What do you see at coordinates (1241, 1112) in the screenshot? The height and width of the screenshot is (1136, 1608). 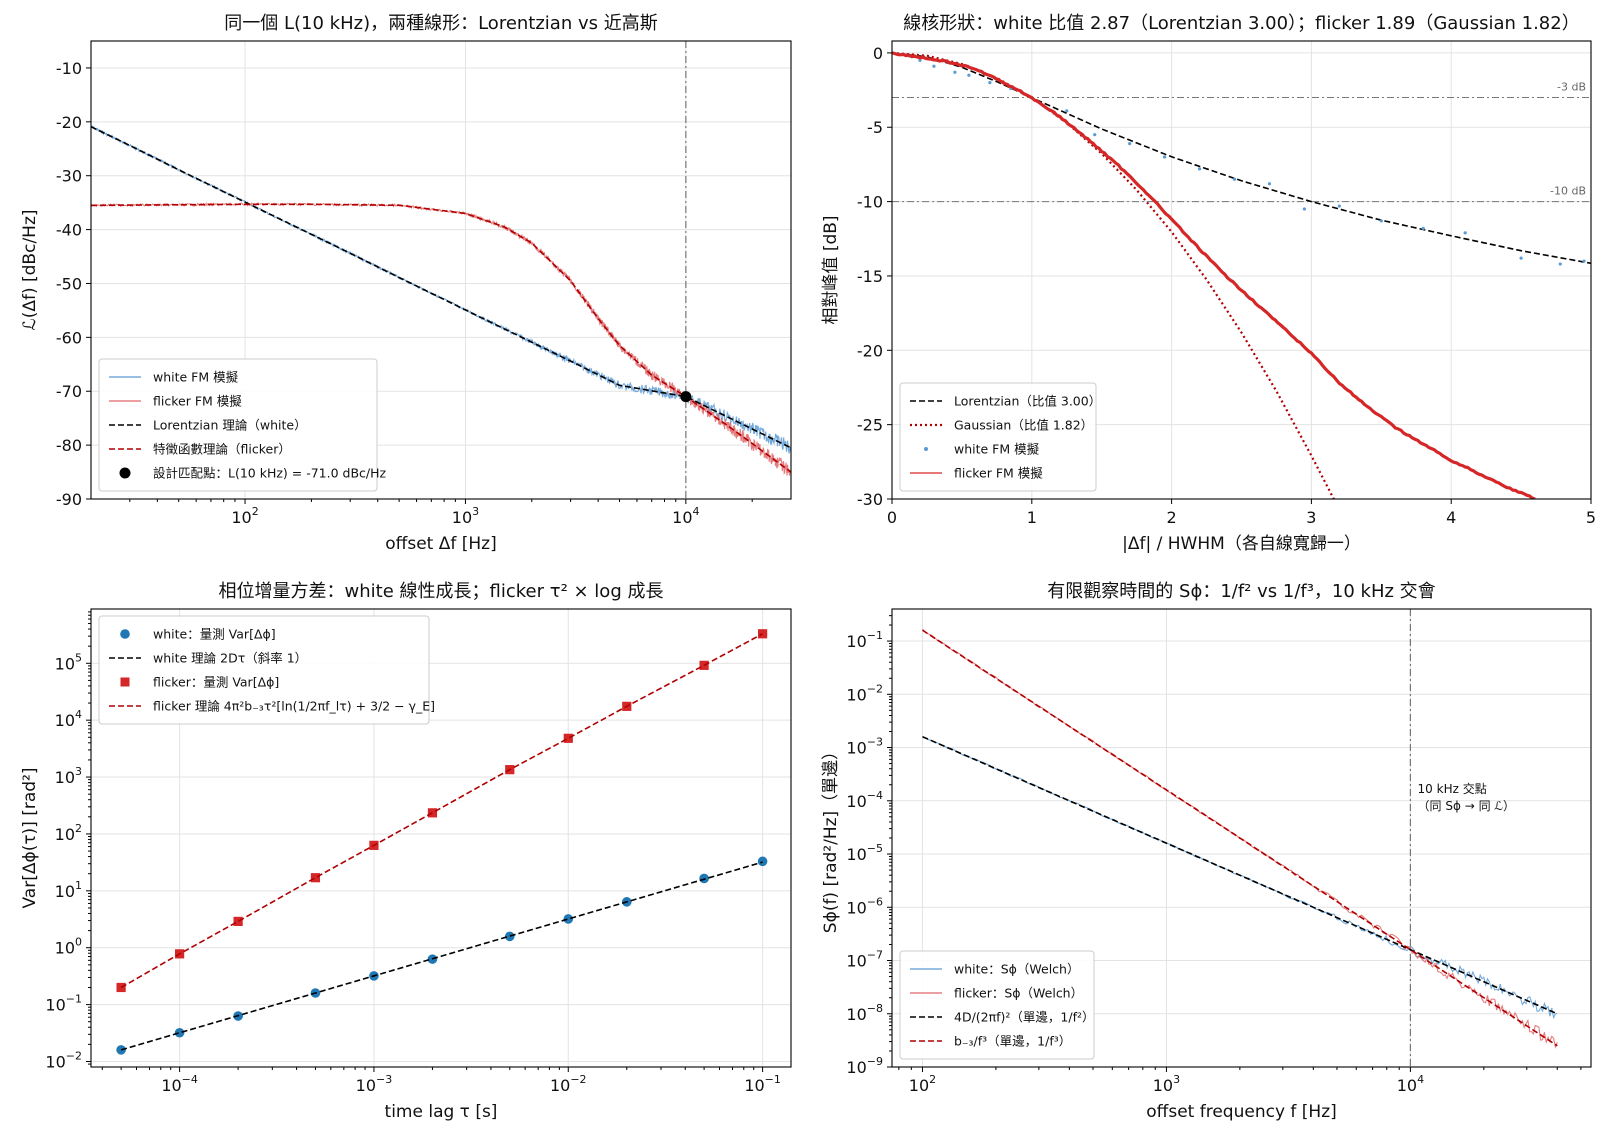 I see `x-axis-label: offset frequency f [Hz]` at bounding box center [1241, 1112].